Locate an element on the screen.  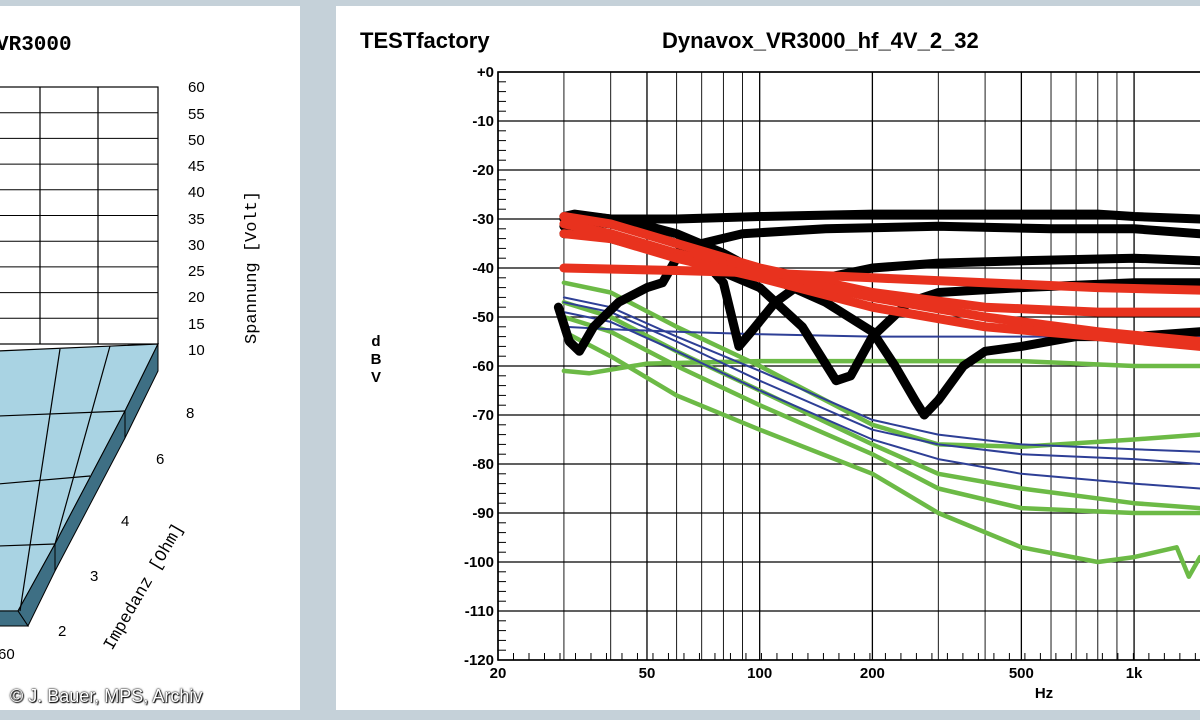
y-tick-label: -100 is located at coordinates (479, 562).